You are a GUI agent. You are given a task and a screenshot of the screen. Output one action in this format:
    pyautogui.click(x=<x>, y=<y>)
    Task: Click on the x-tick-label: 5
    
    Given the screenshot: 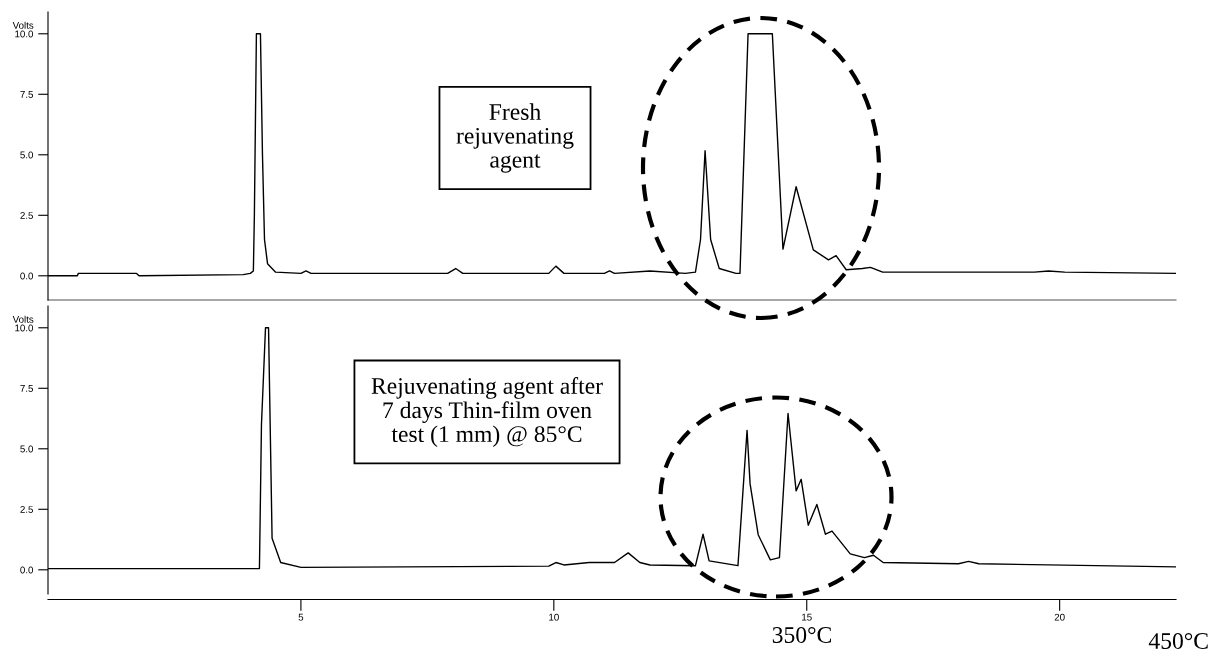 What is the action you would take?
    pyautogui.click(x=301, y=617)
    